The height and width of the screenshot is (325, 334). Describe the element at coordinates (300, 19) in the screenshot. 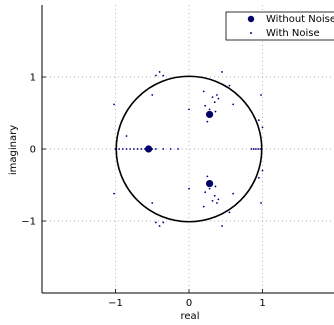

I see `legend-label-without-noise: Without Noise` at that location.